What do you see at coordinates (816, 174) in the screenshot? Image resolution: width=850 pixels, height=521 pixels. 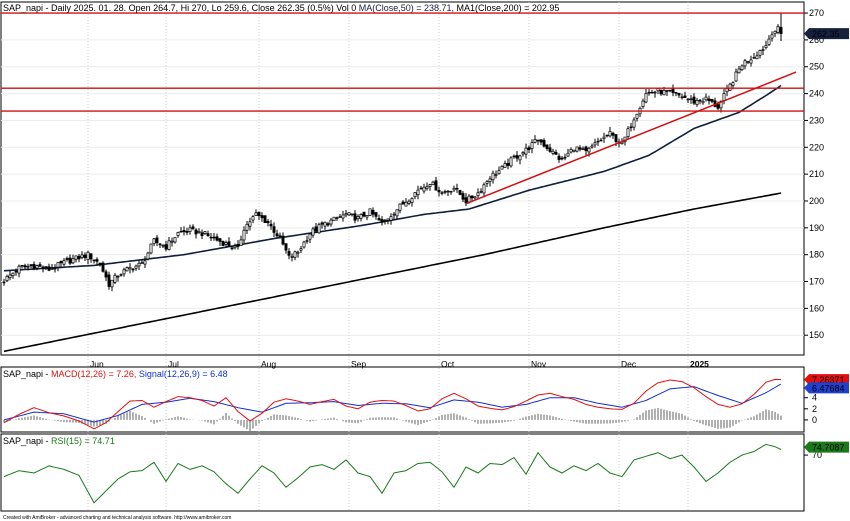 I see `price-tick-label: 210` at bounding box center [816, 174].